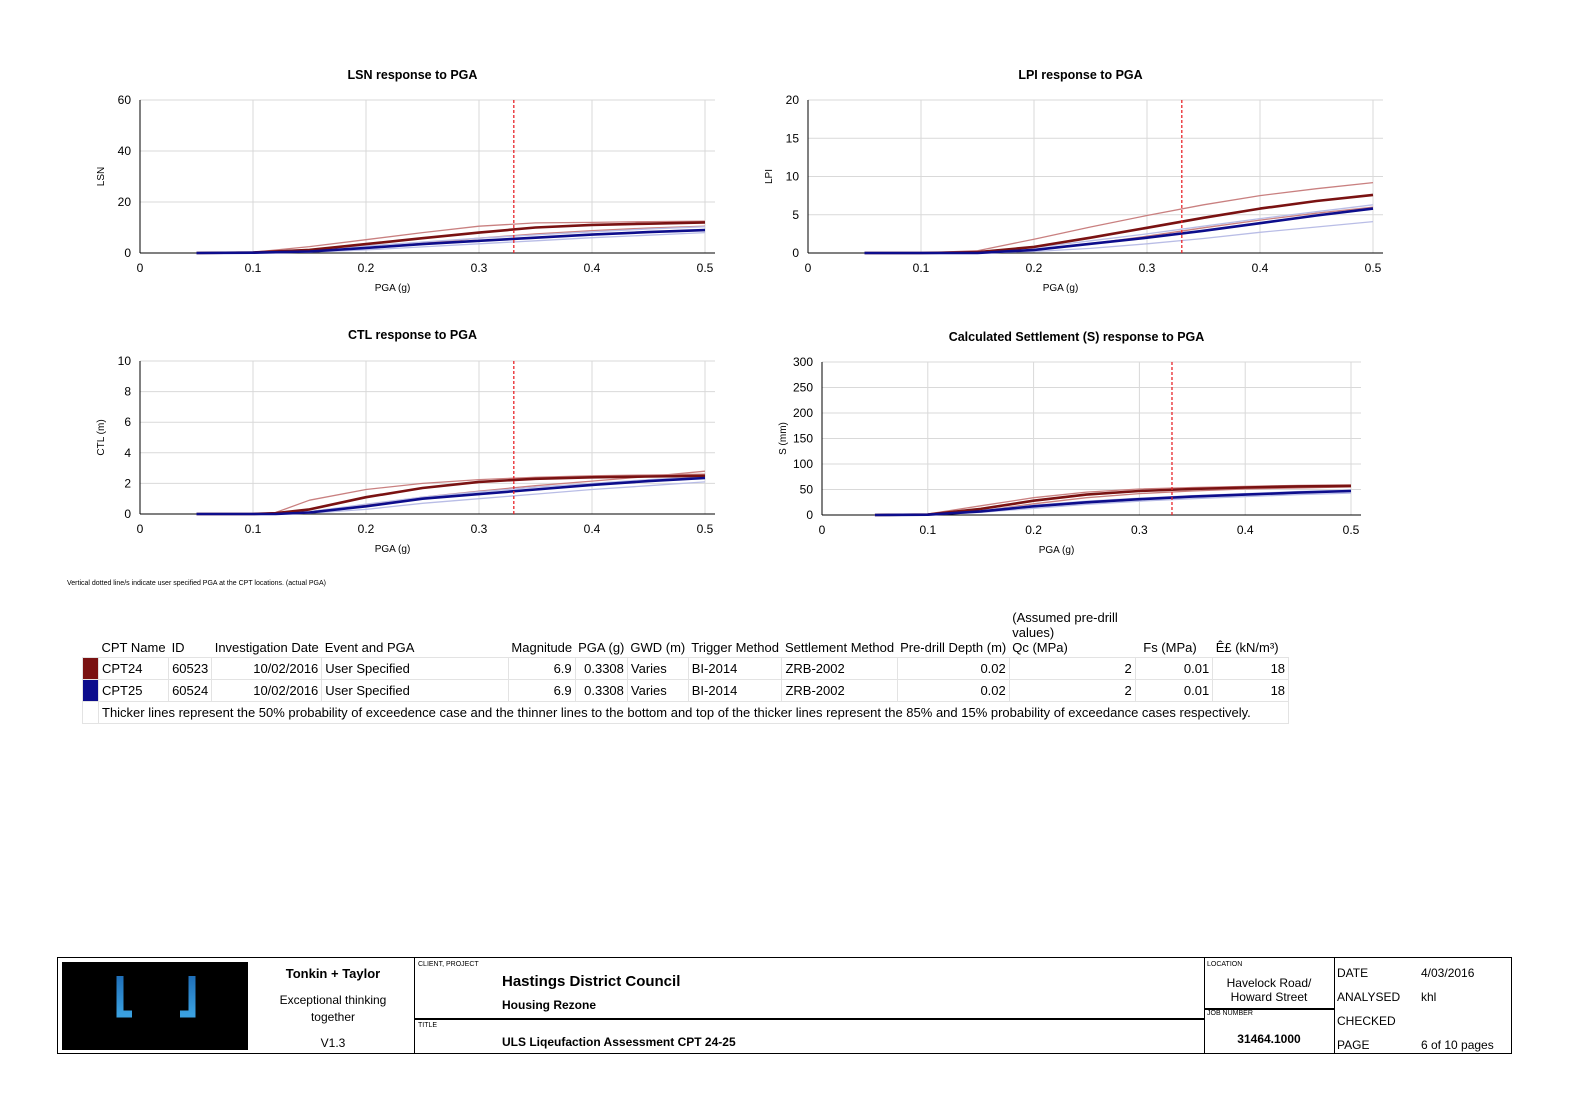 This screenshot has height=1119, width=1581. What do you see at coordinates (90, 690) in the screenshot?
I see `cpt25-swatch` at bounding box center [90, 690].